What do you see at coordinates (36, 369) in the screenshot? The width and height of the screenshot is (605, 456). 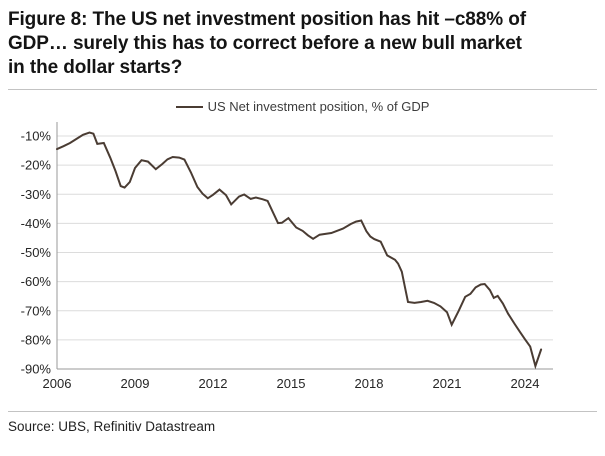 I see `y-tick-label: -90%` at bounding box center [36, 369].